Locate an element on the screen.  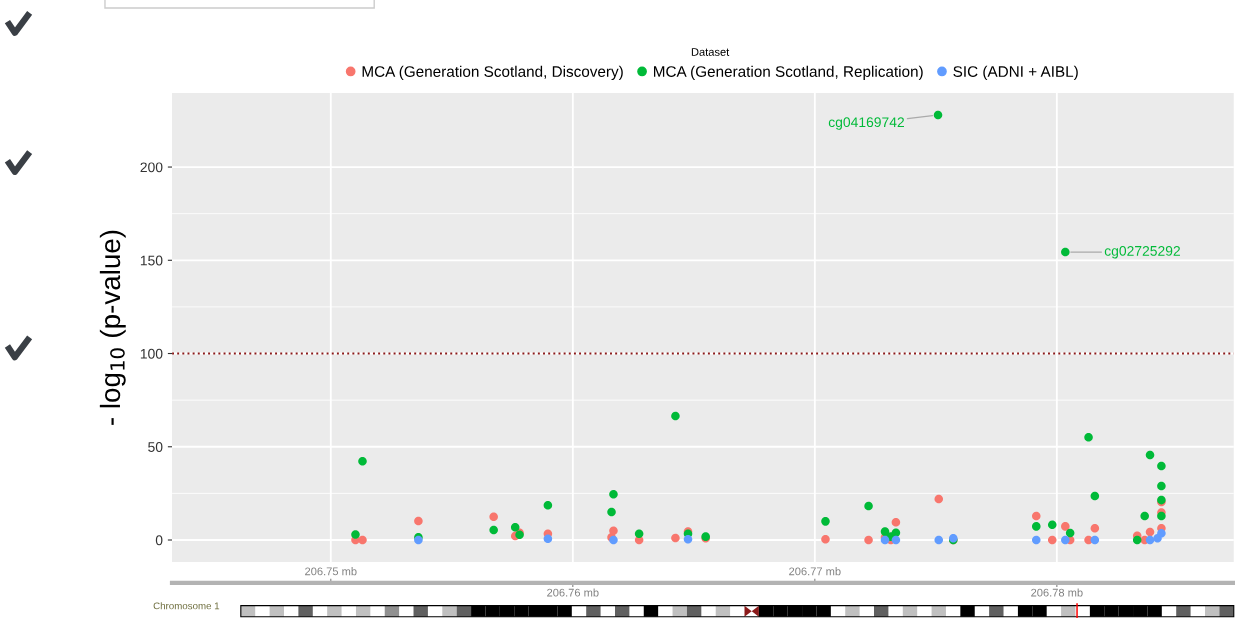
y-tick-label: 0 is located at coordinates (159, 540).